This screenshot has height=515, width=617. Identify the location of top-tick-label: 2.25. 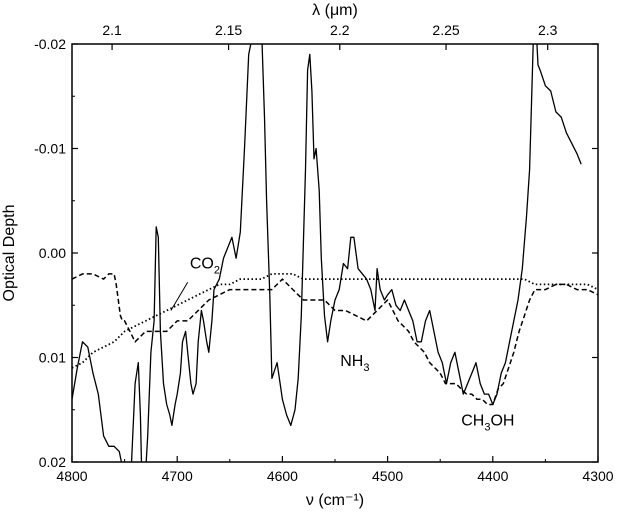
(445, 30).